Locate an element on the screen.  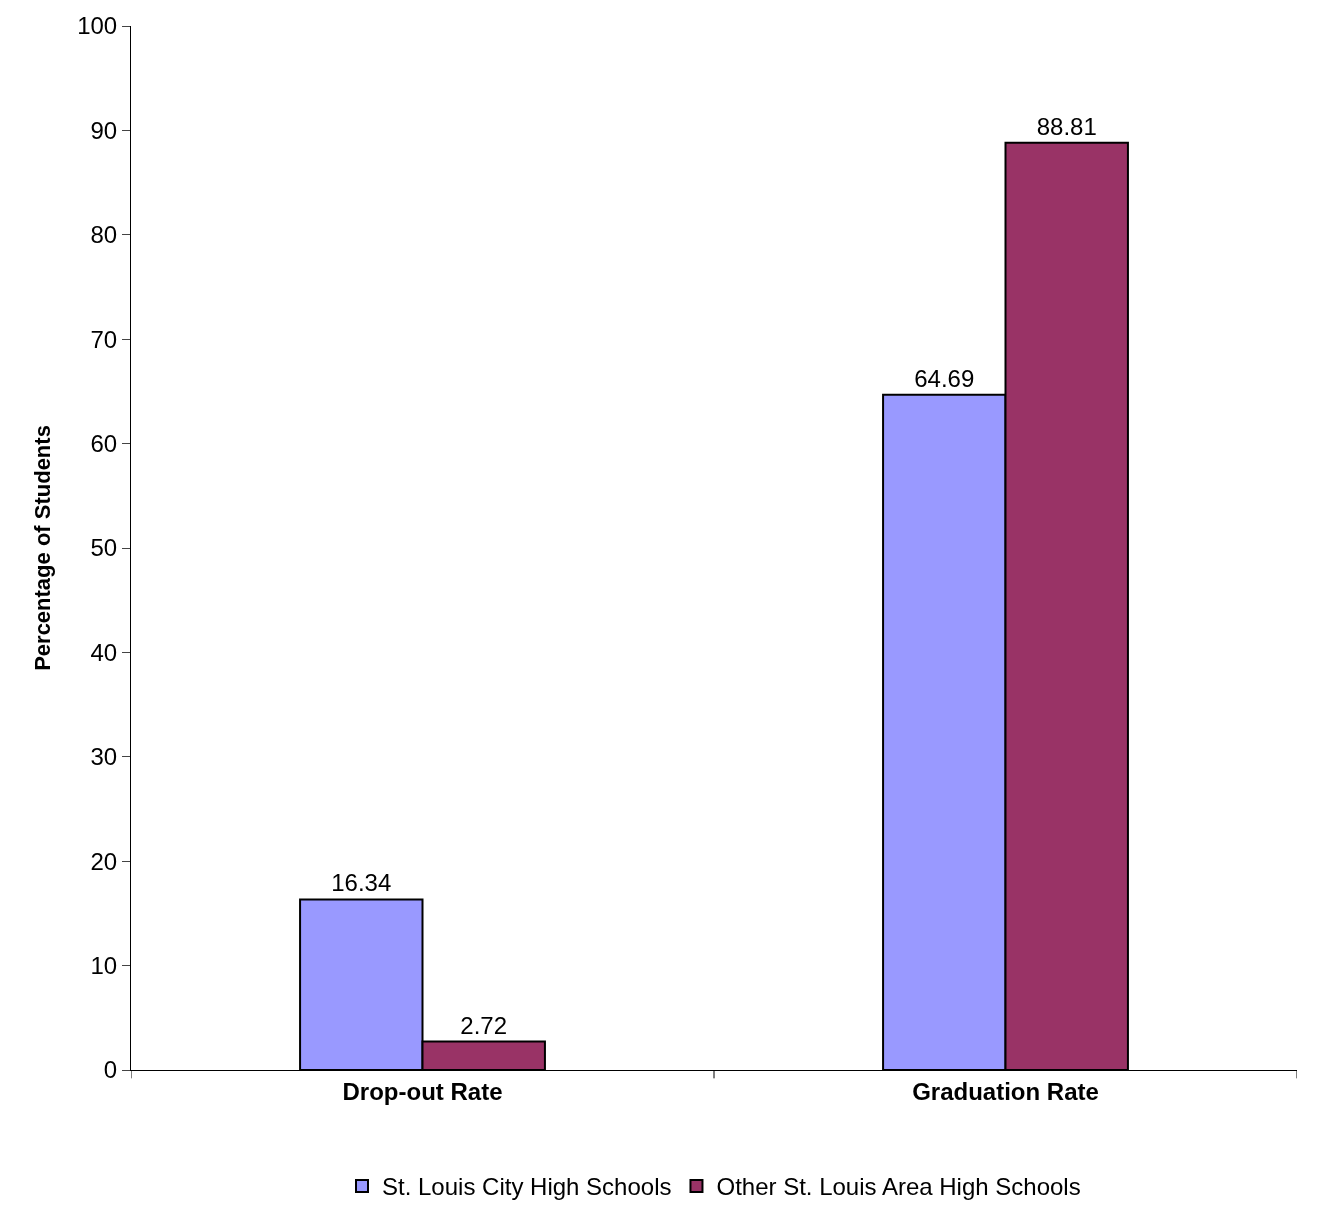
data-label: 64.69 is located at coordinates (944, 378).